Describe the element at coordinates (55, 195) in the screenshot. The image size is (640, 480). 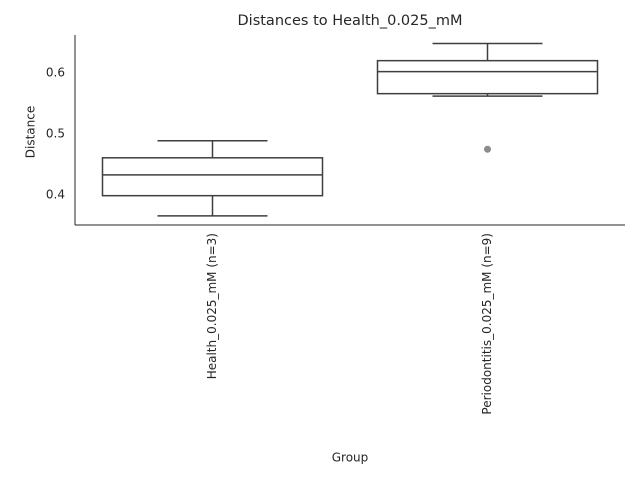
I see `y-tick-label: 0.4` at that location.